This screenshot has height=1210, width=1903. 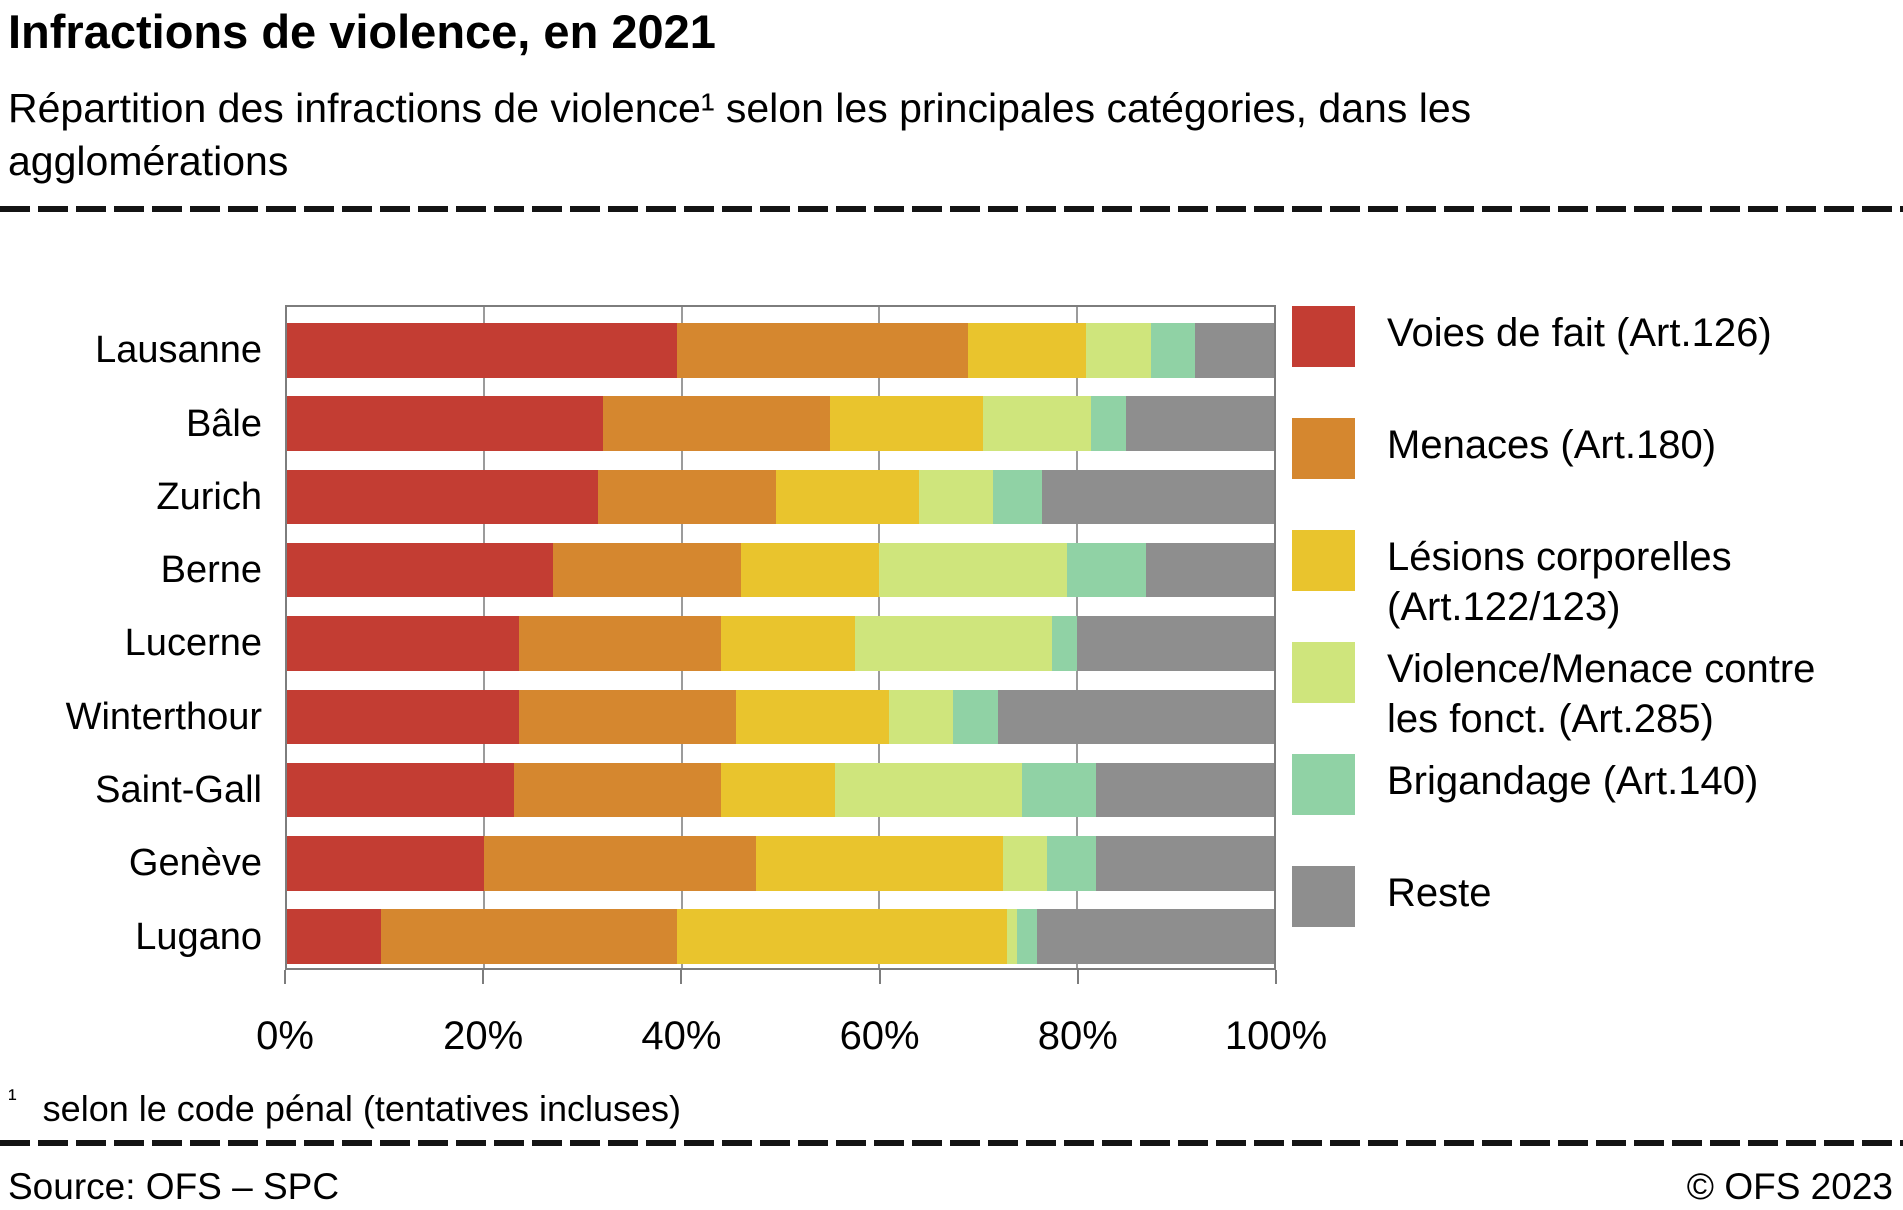 I want to click on category-label: Winterthour, so click(x=163, y=716).